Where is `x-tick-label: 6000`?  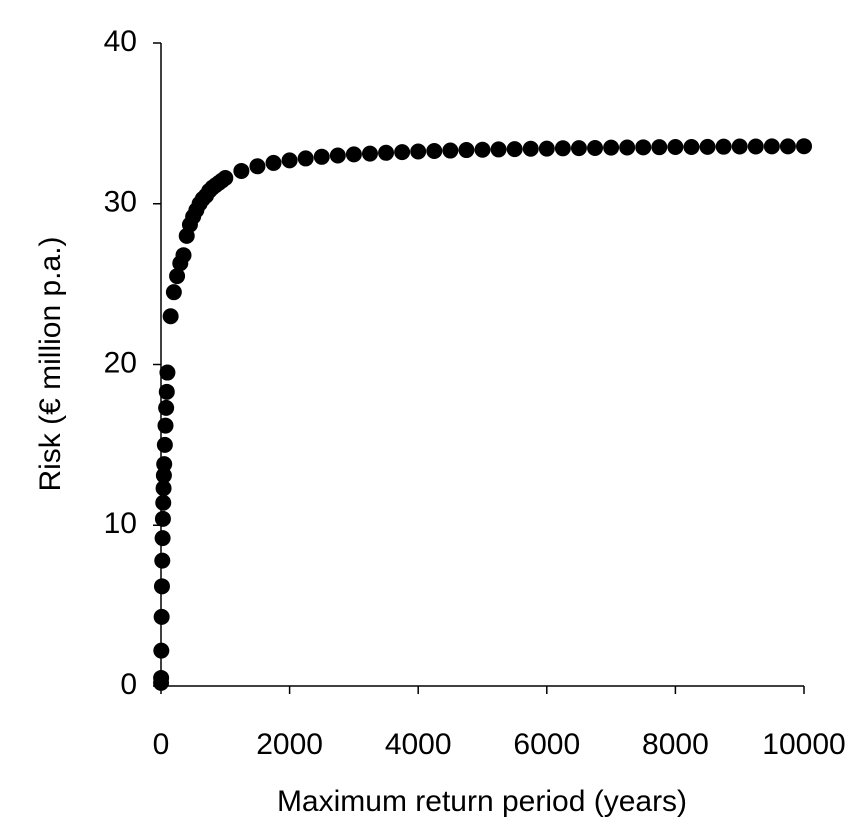 x-tick-label: 6000 is located at coordinates (546, 744).